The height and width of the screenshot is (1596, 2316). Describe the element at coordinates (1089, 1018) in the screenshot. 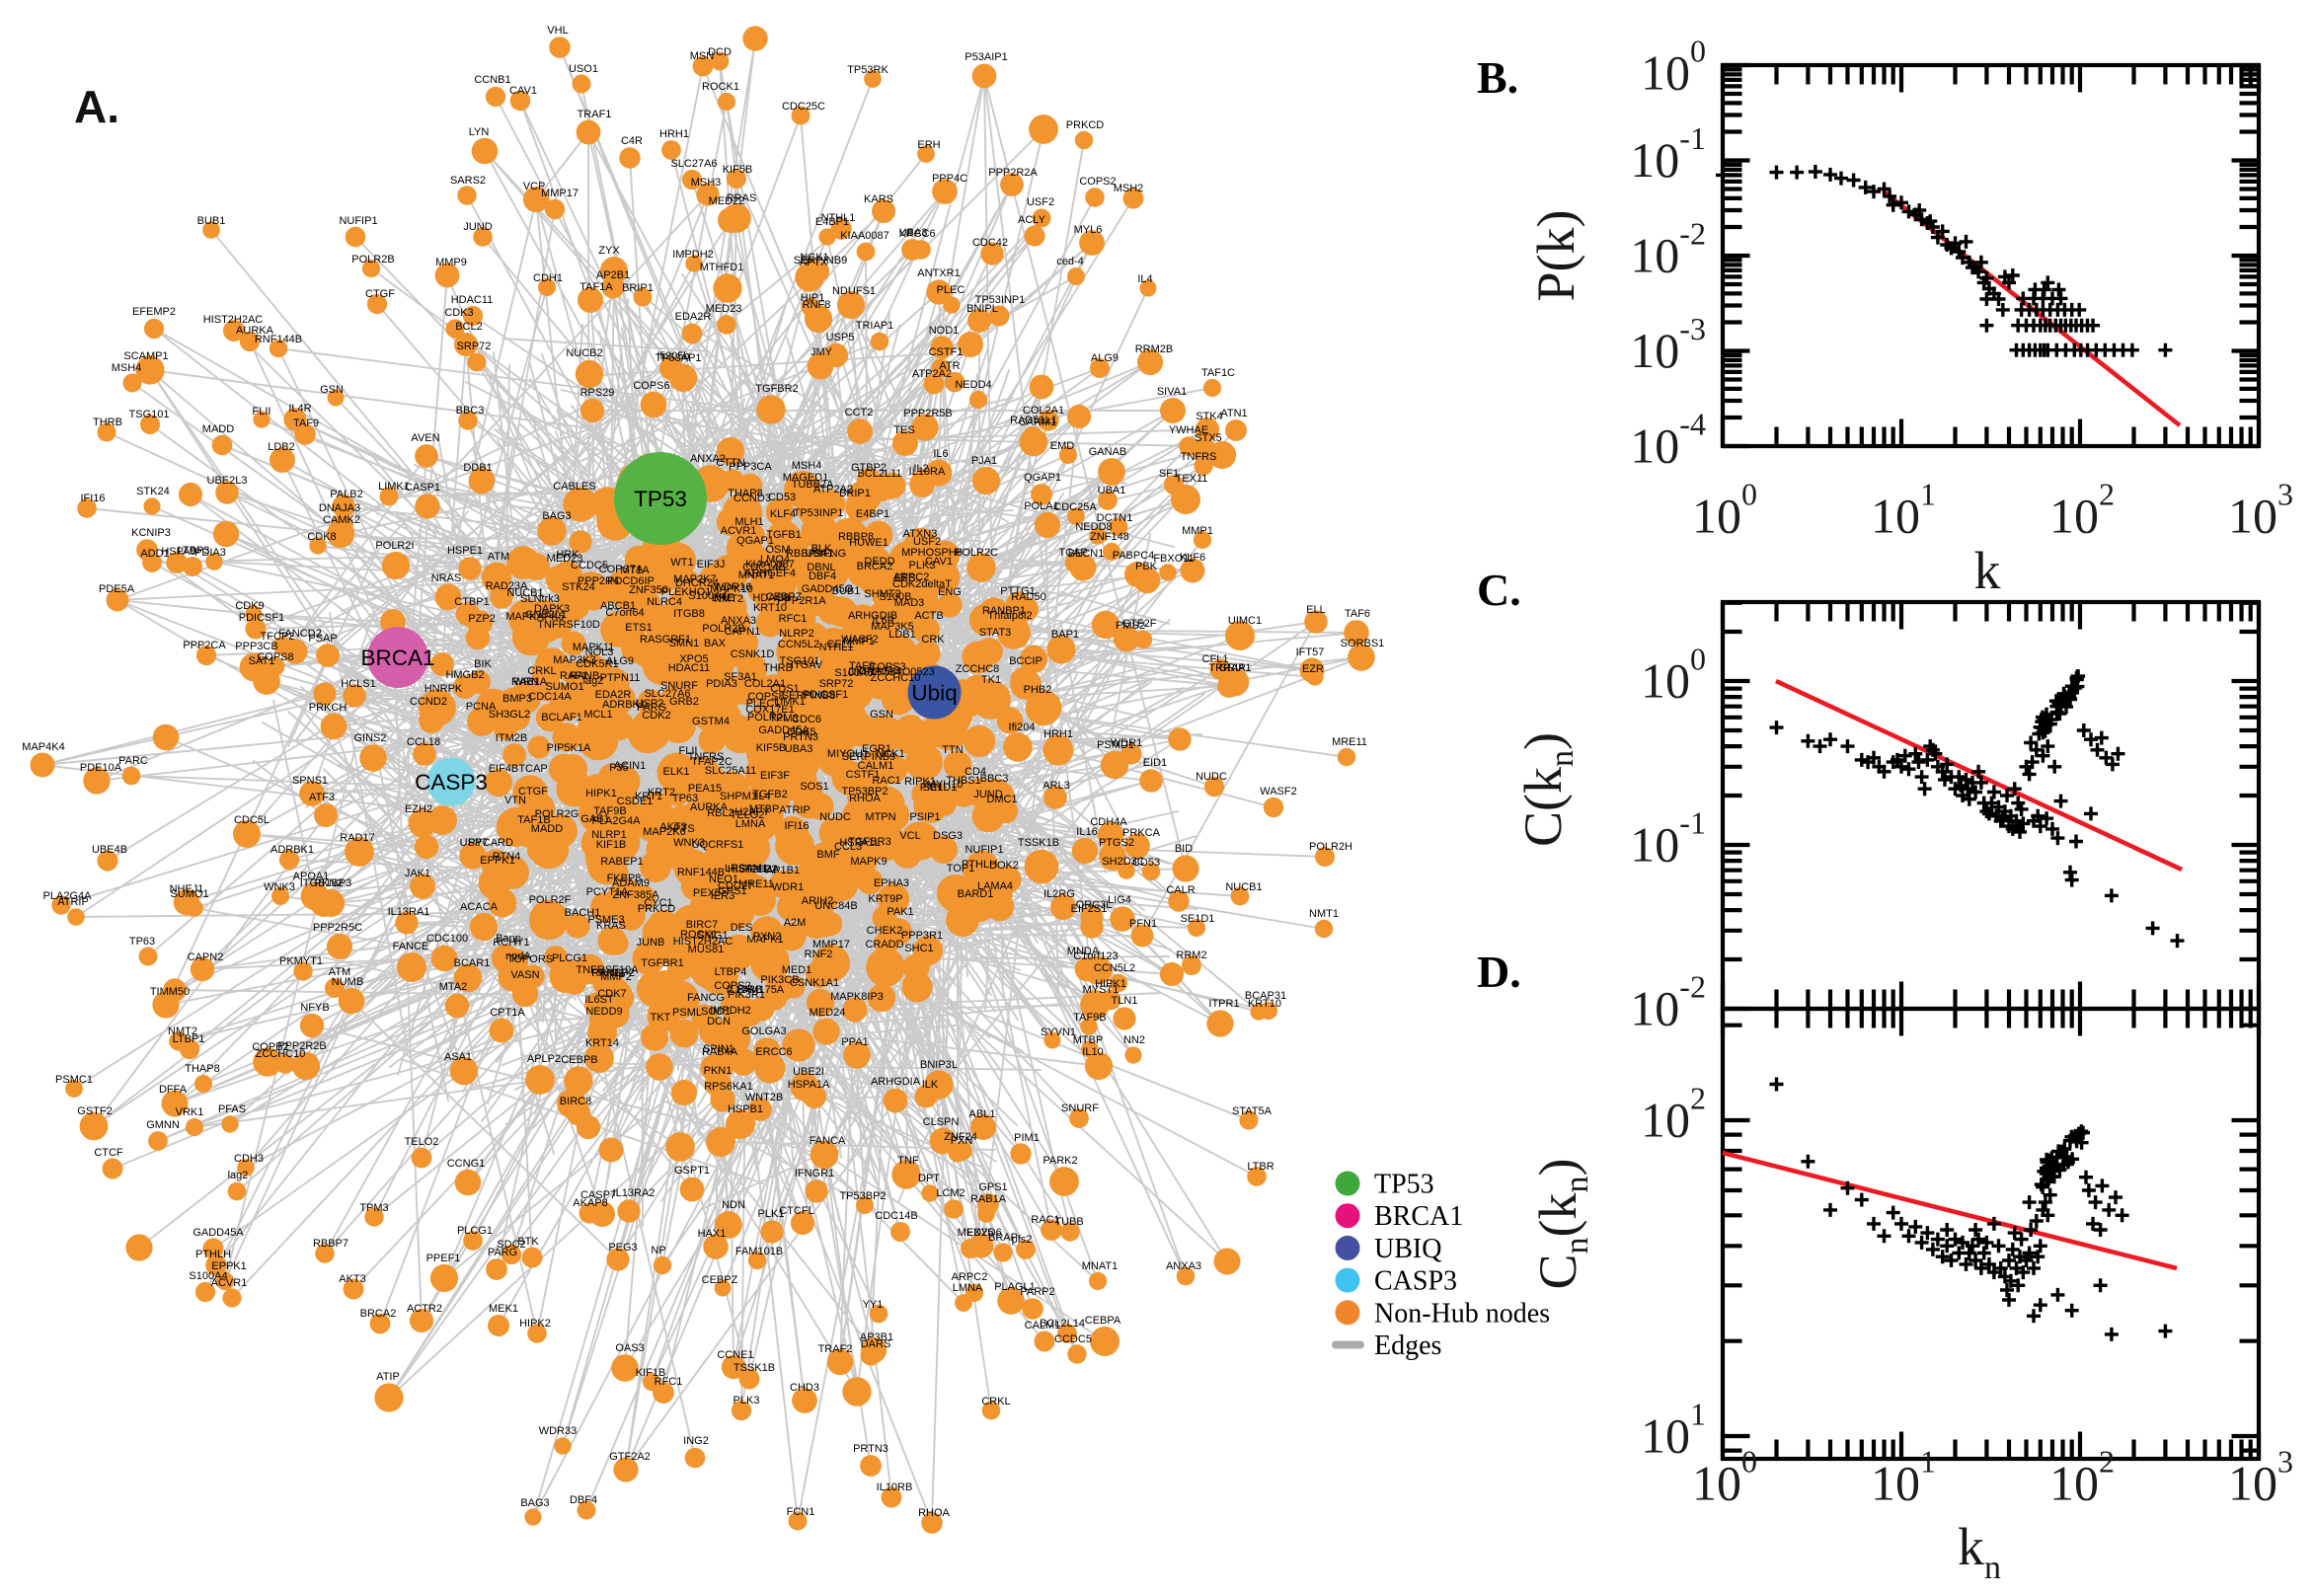

I see `svg-text: TAF9B` at that location.